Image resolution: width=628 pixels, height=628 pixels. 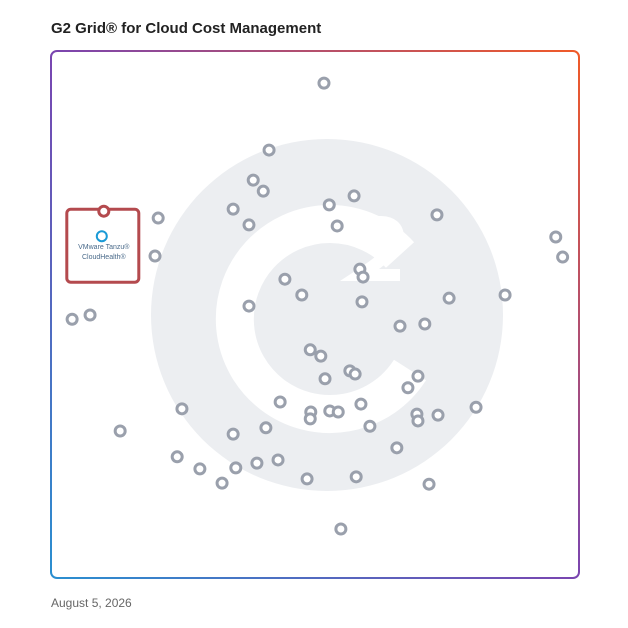 What do you see at coordinates (104, 257) in the screenshot?
I see `product-label: CloudHealth®` at bounding box center [104, 257].